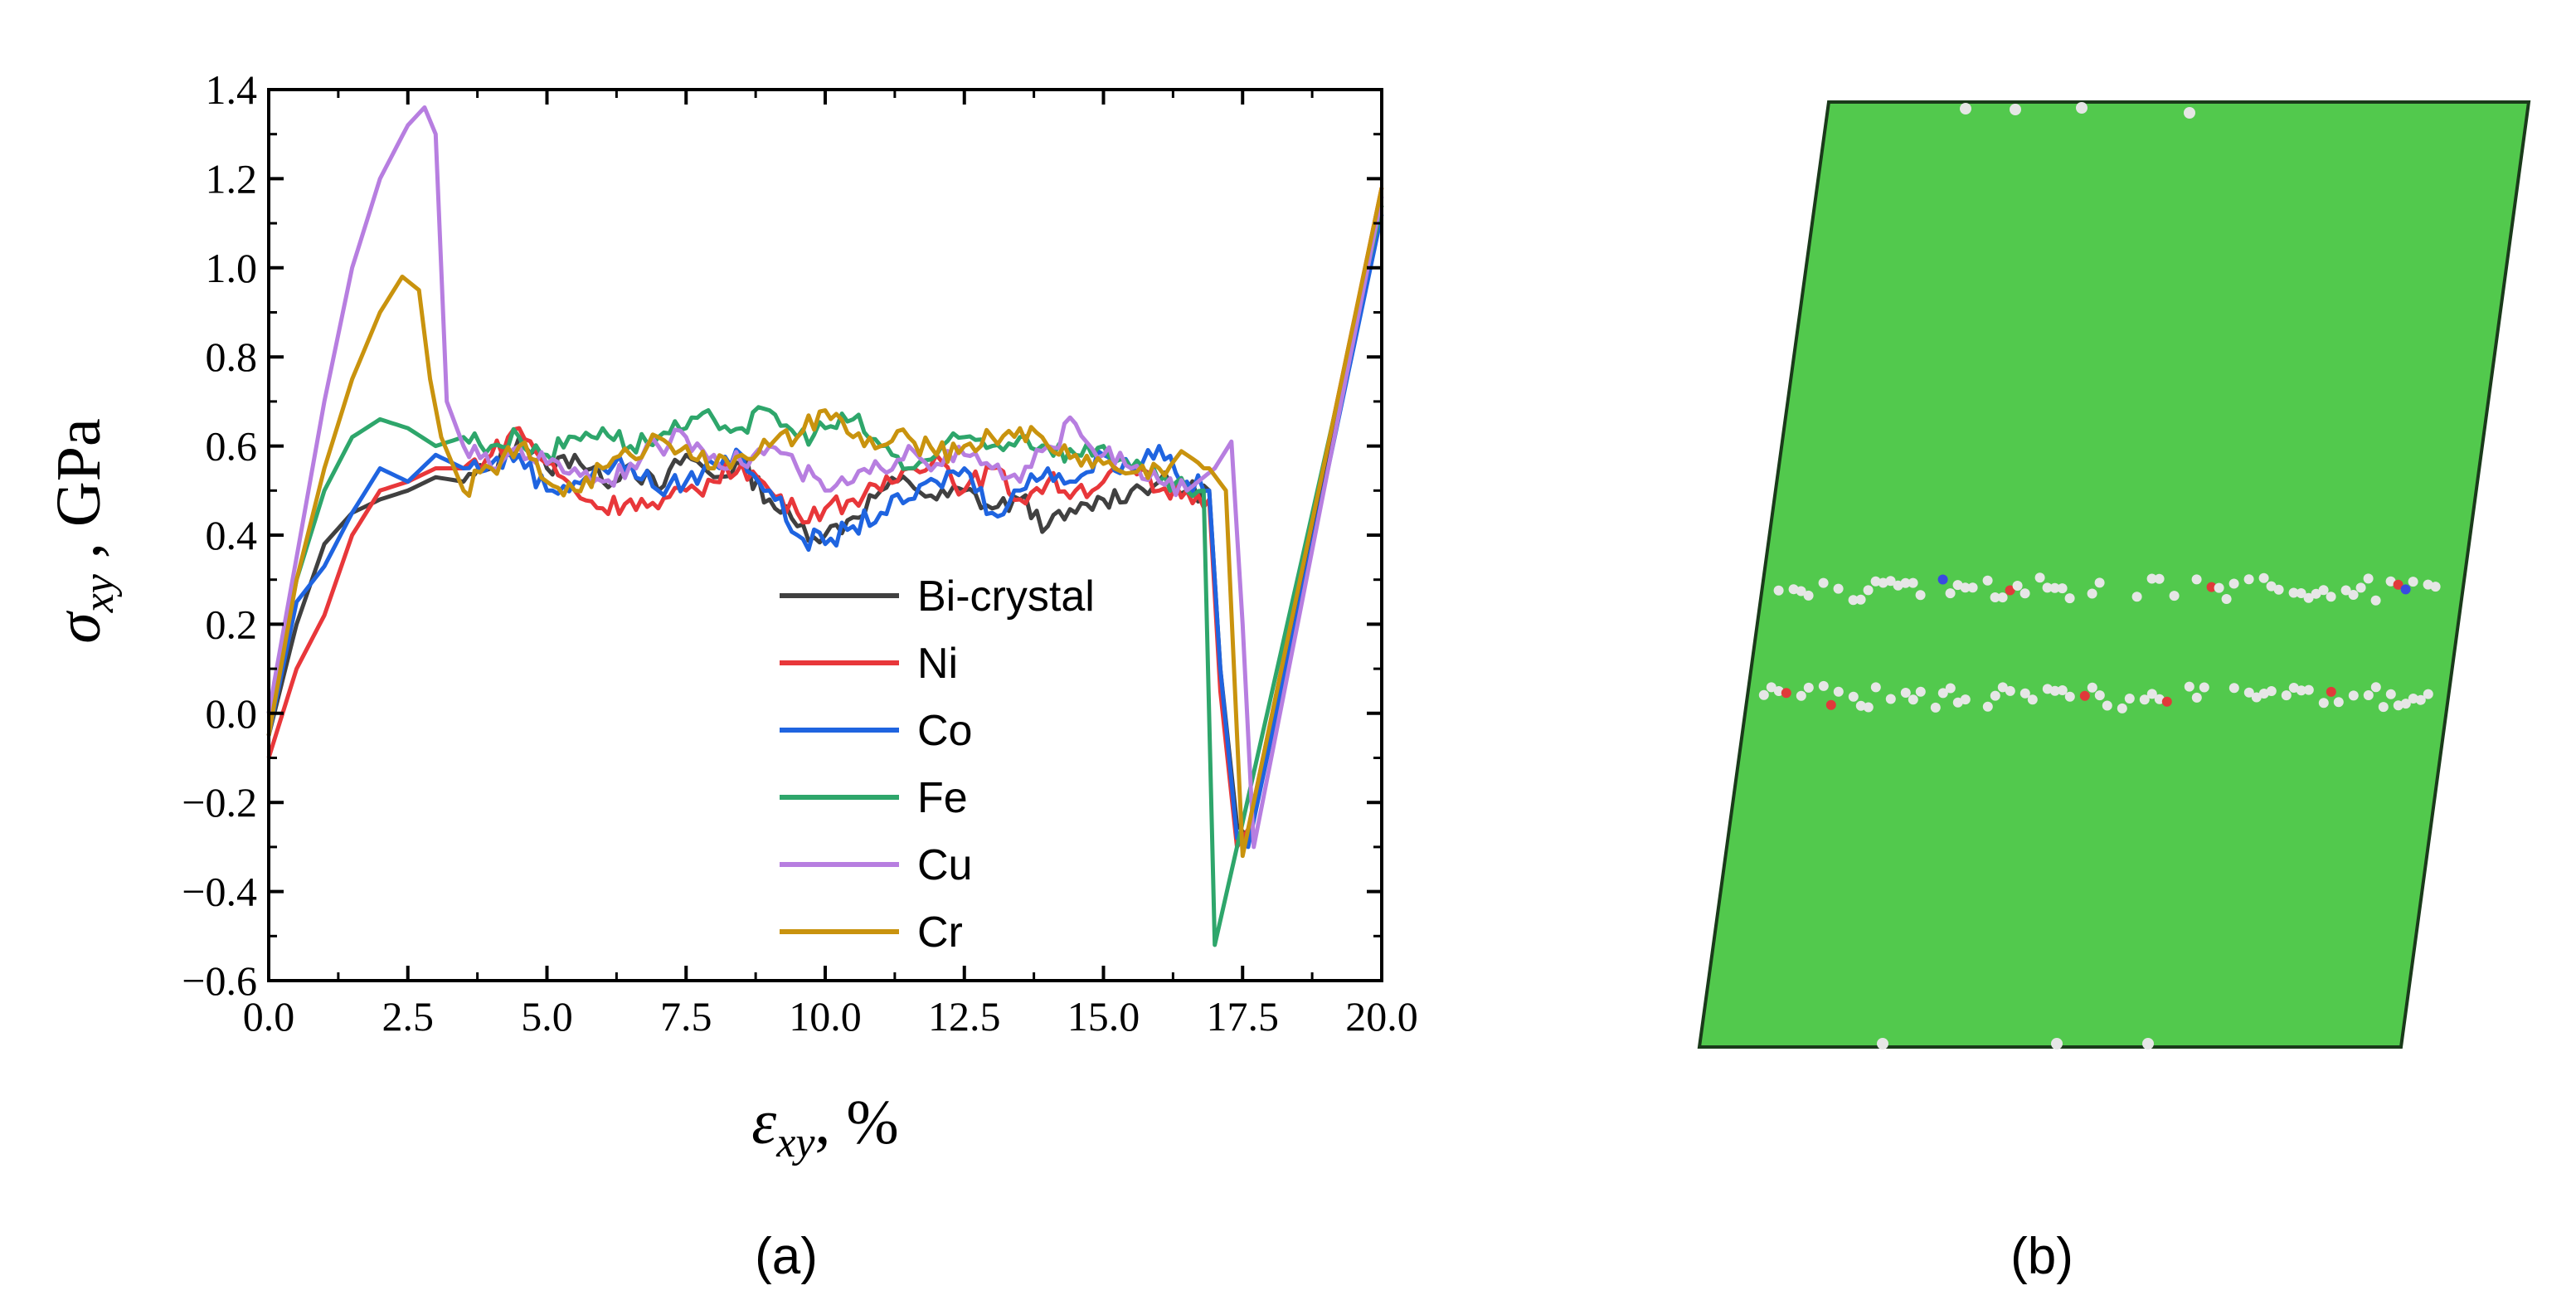 The image size is (2576, 1310). Describe the element at coordinates (944, 731) in the screenshot. I see `legend-label-co: Co` at that location.